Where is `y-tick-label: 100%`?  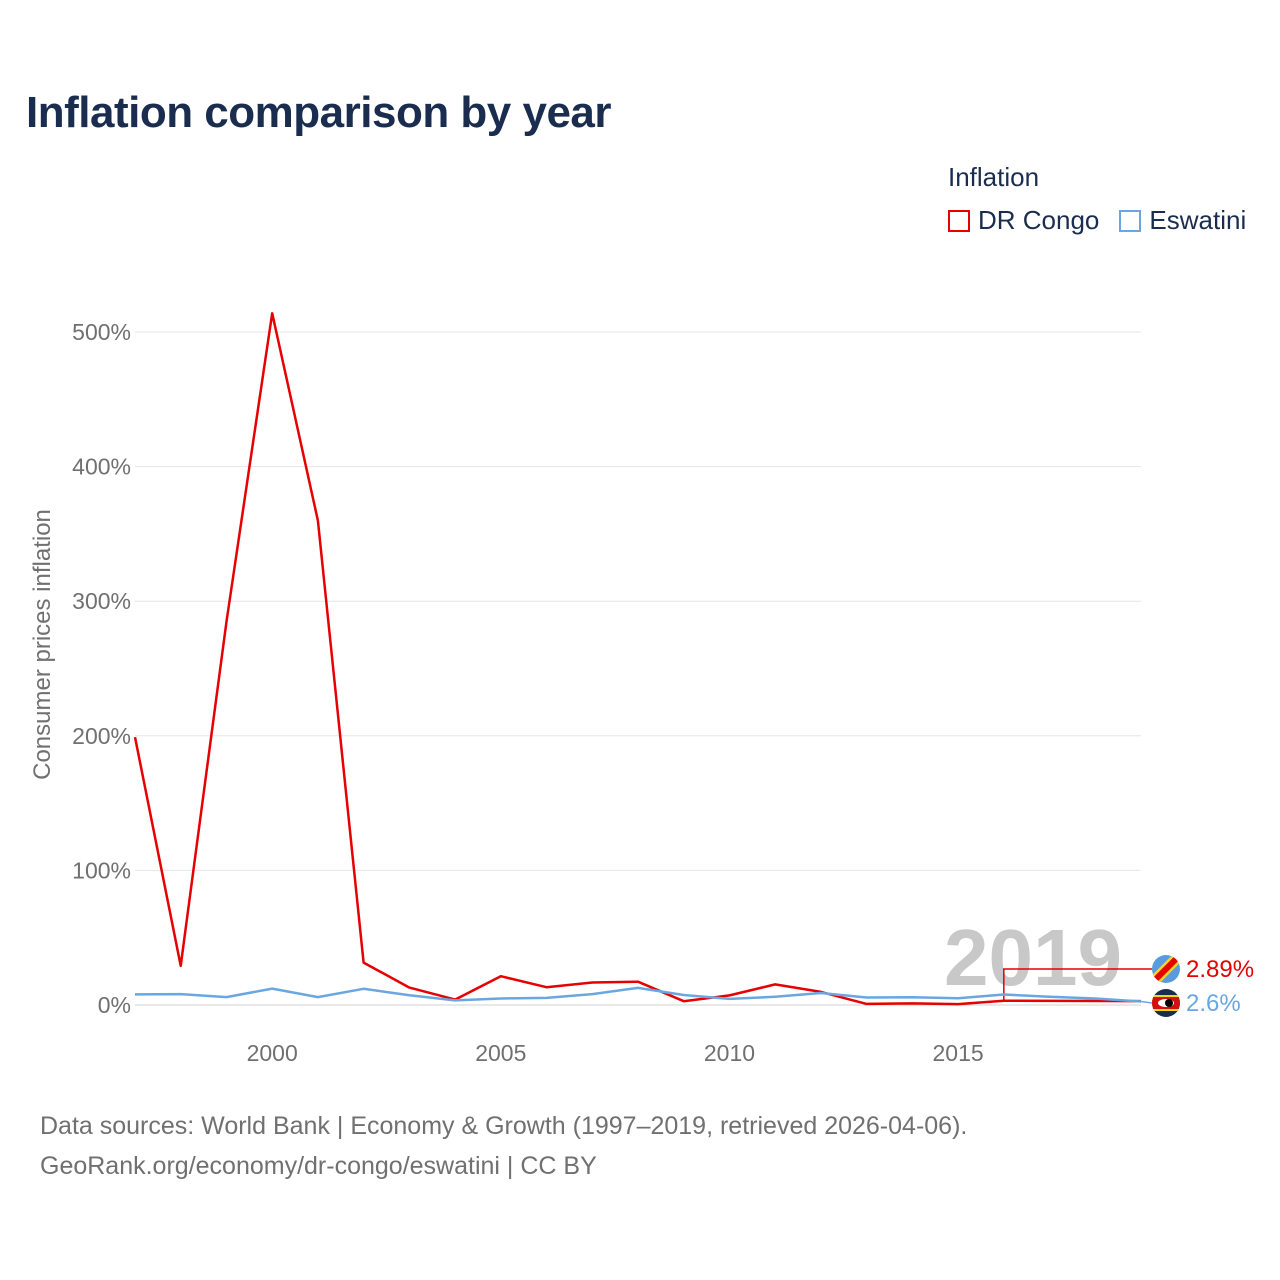
y-tick-label: 100% is located at coordinates (101, 870).